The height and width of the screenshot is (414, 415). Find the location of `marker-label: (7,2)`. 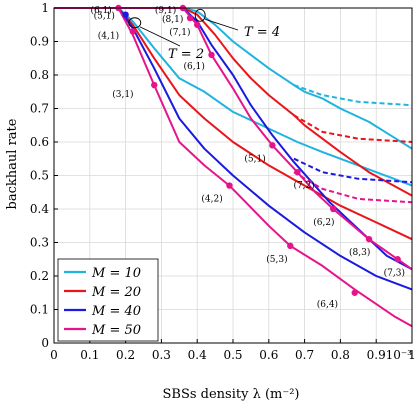

marker-label: (7,2) is located at coordinates (303, 185).